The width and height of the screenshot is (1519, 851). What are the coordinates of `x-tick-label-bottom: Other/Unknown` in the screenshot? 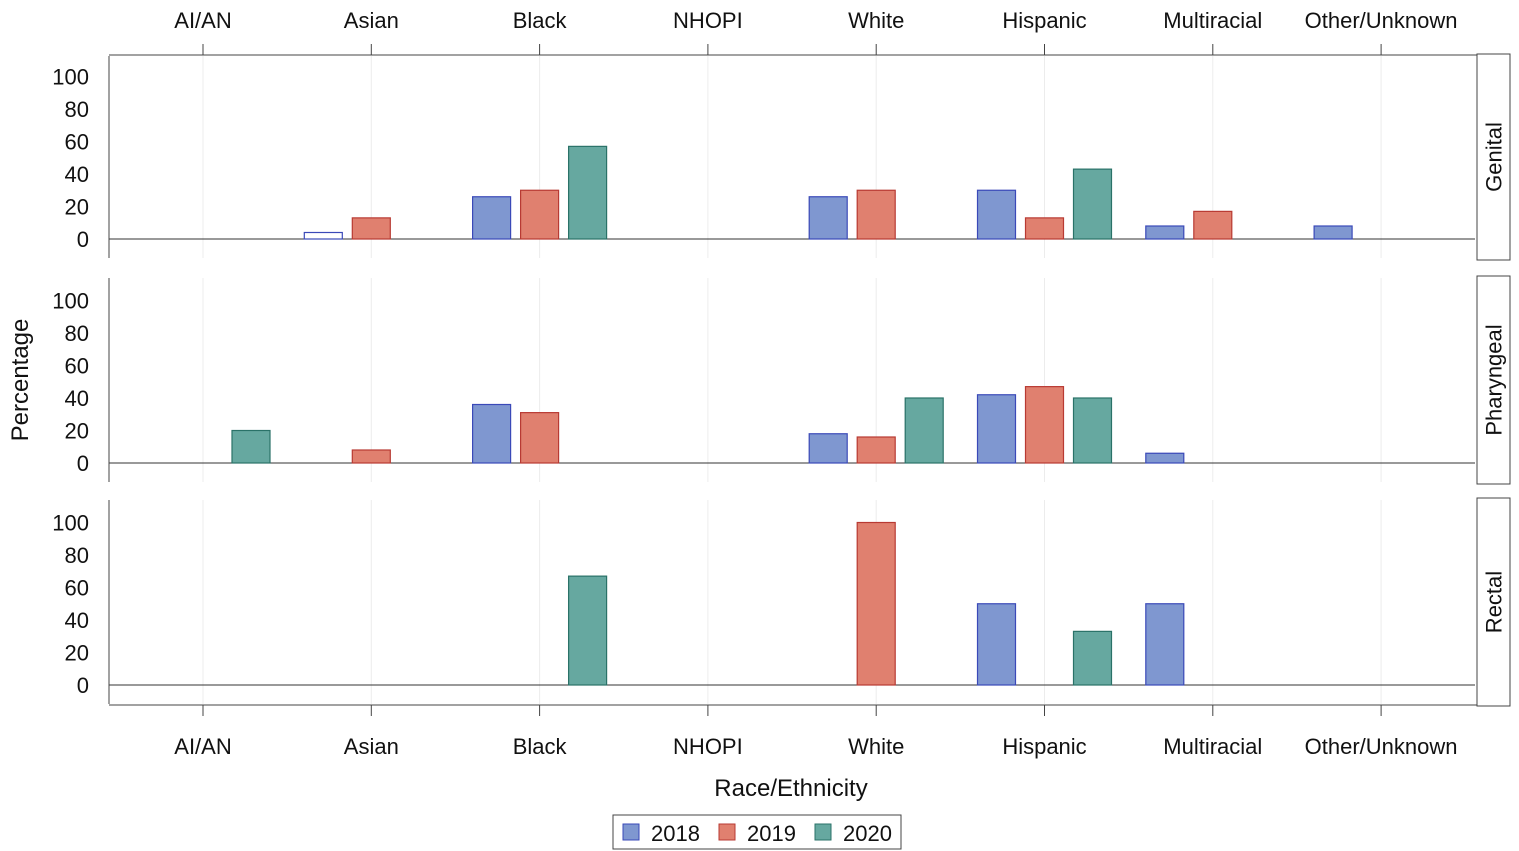 It's located at (1381, 746).